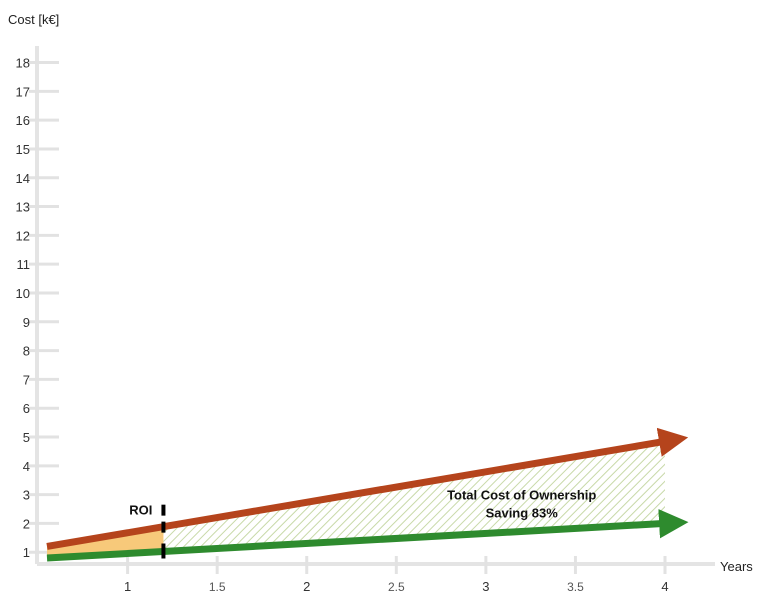 Image resolution: width=760 pixels, height=593 pixels. I want to click on y-tick-label: 17, so click(23, 91).